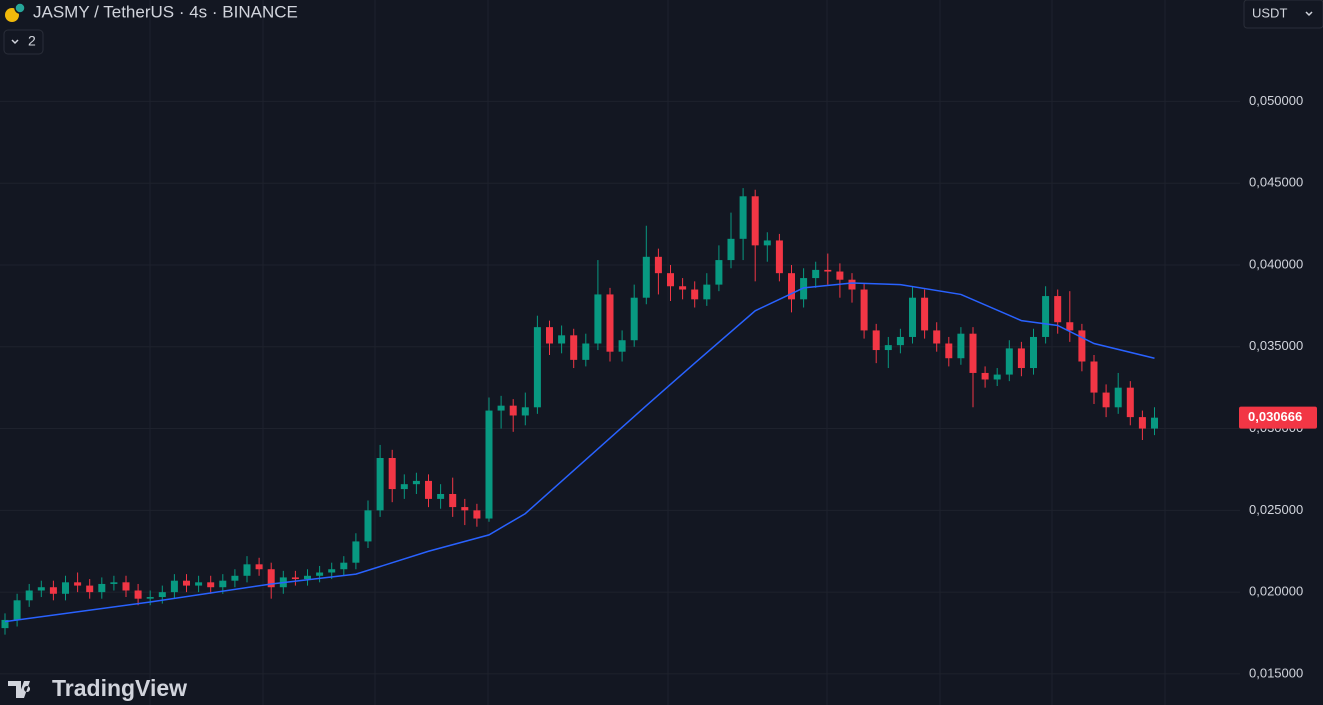  I want to click on currency-label: USDT, so click(1269, 12).